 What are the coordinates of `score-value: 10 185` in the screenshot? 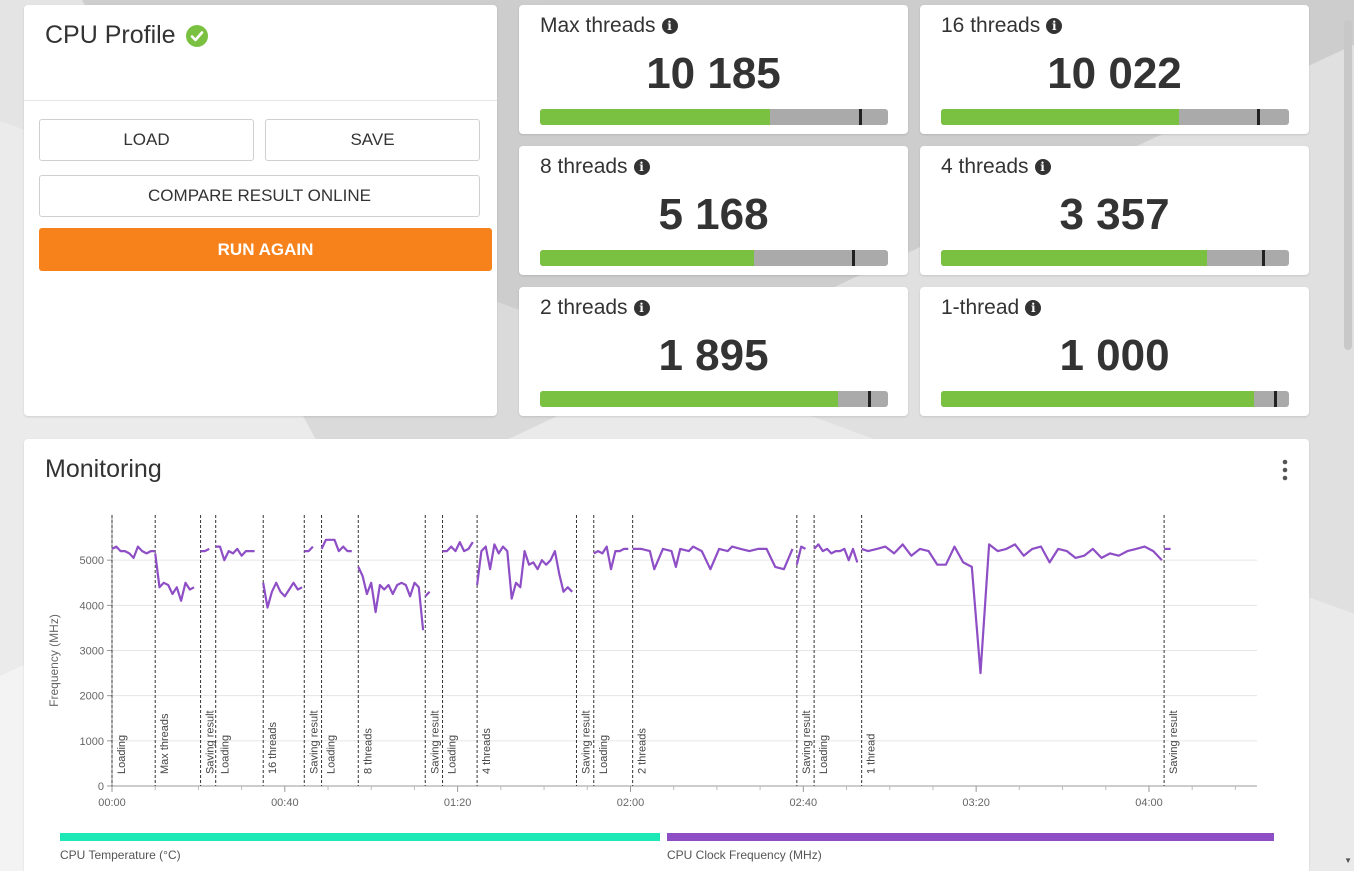 It's located at (713, 73).